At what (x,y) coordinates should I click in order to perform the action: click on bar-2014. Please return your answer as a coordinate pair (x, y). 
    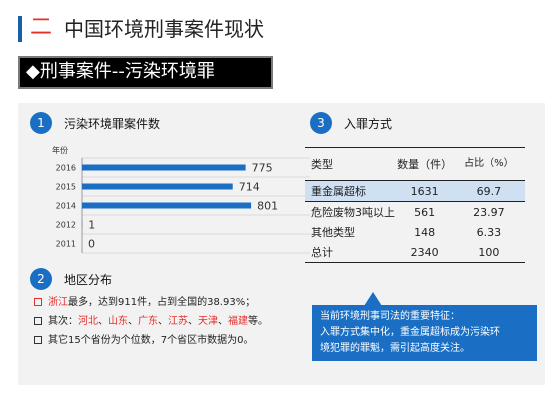
    Looking at the image, I should click on (167, 205).